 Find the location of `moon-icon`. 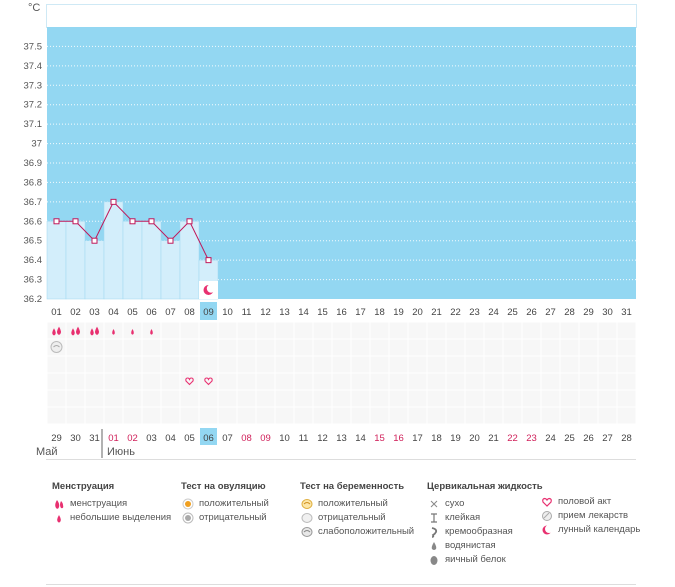

moon-icon is located at coordinates (547, 530).